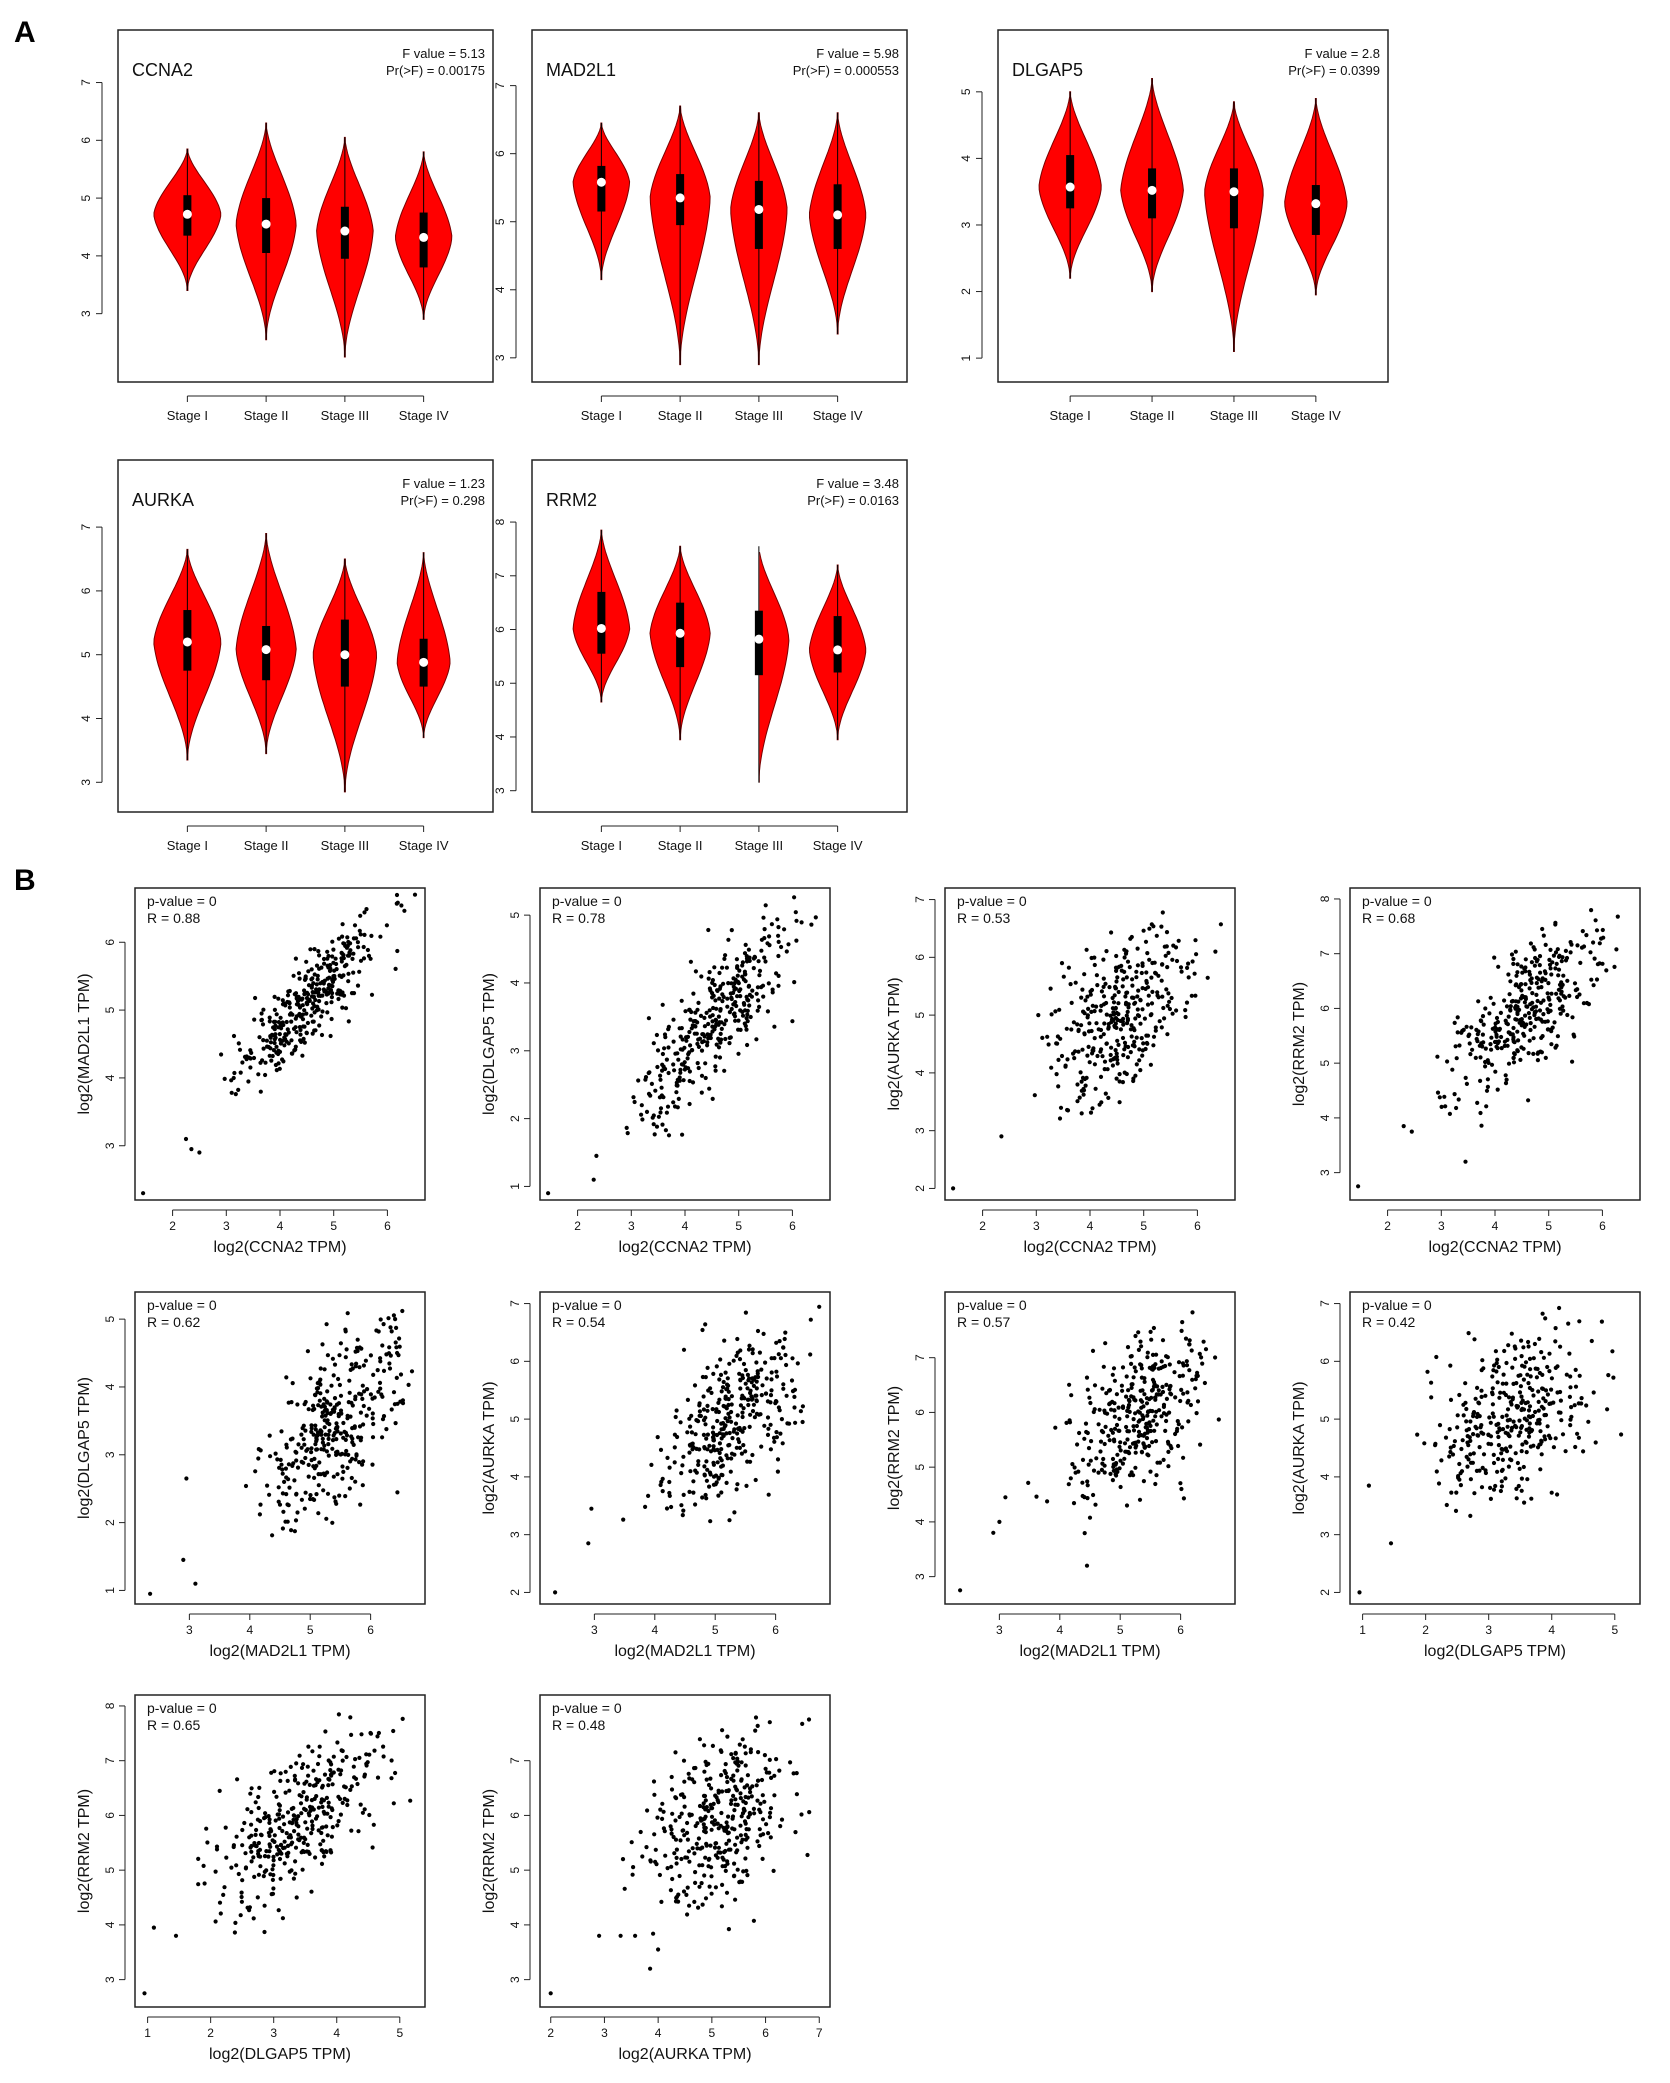 The width and height of the screenshot is (1670, 2083). What do you see at coordinates (310, 1630) in the screenshot?
I see `x-tick-label: 5` at bounding box center [310, 1630].